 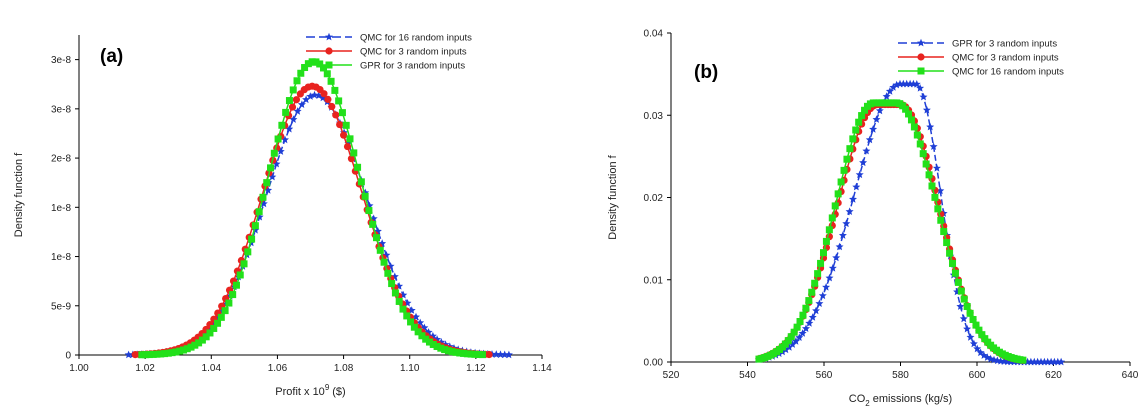 I want to click on legend-item-label: QMC for 16 random inputs, so click(x=1008, y=72).